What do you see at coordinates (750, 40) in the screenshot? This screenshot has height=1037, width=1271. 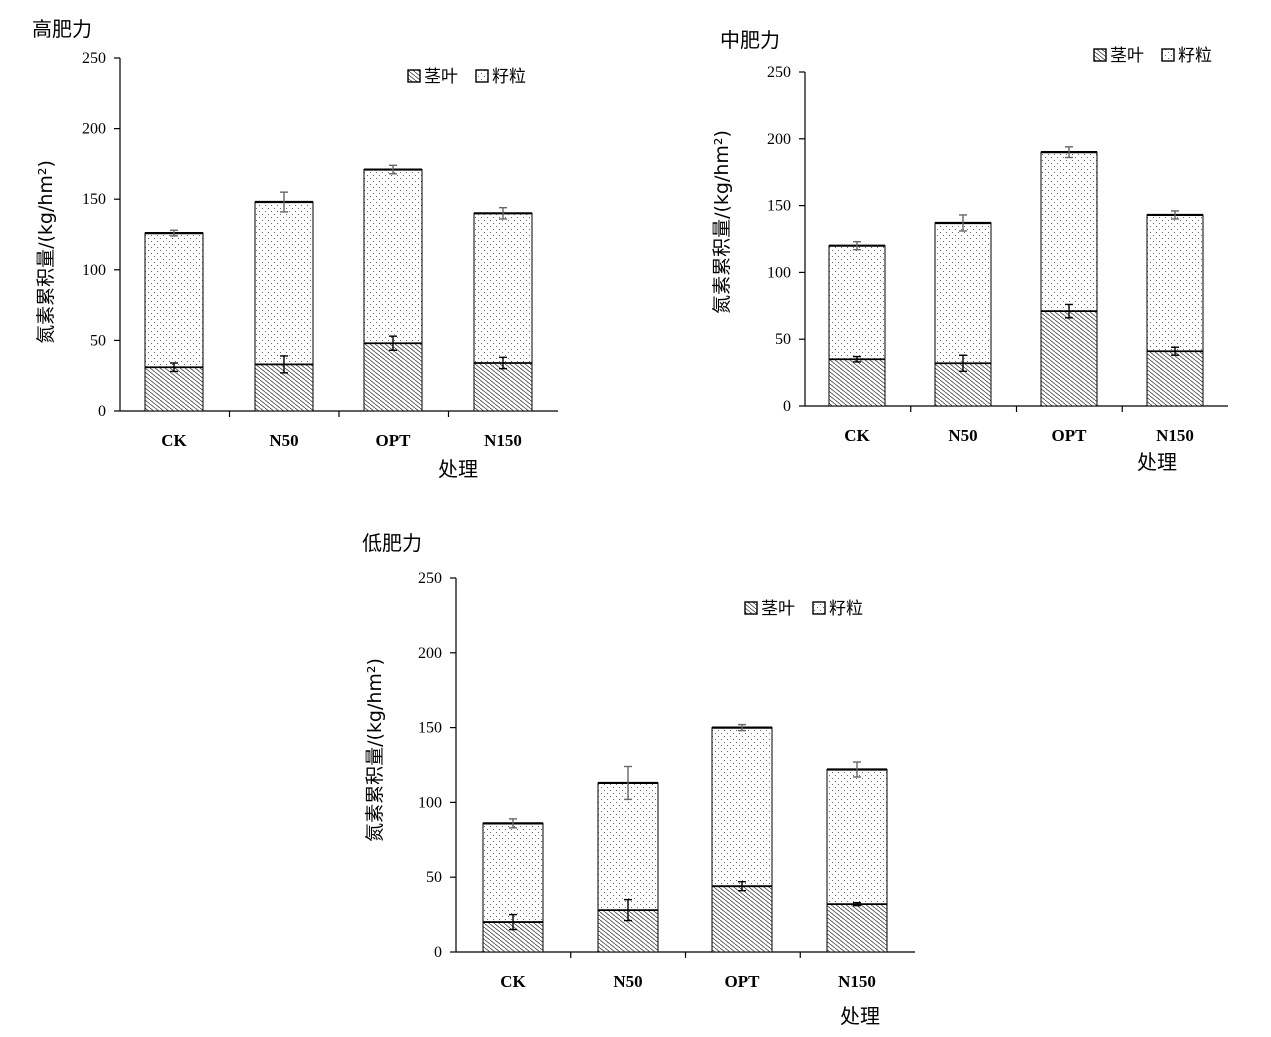 I see `chart-title: 中肥力` at bounding box center [750, 40].